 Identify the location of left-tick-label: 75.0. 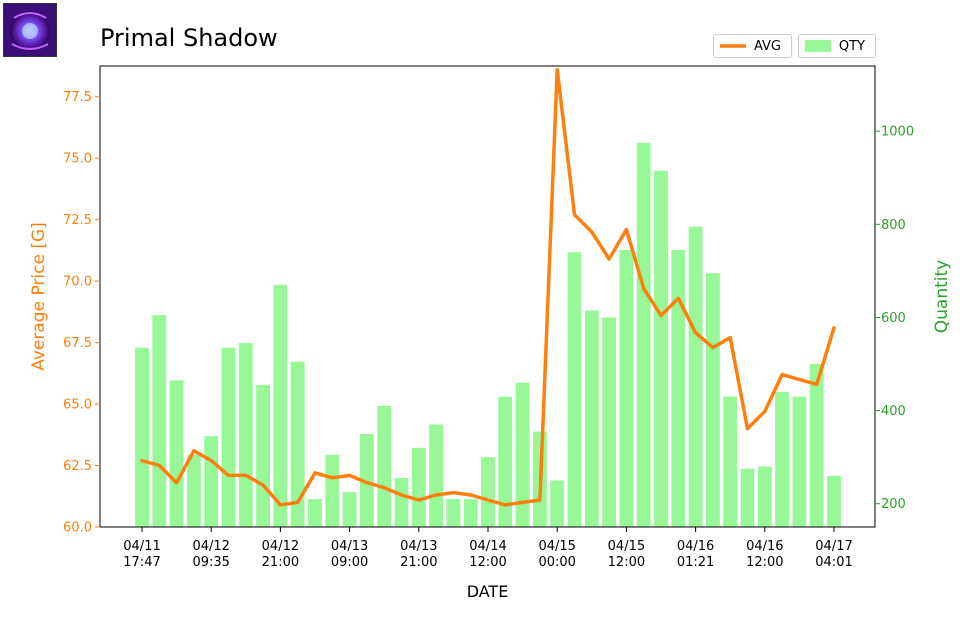
(77, 159).